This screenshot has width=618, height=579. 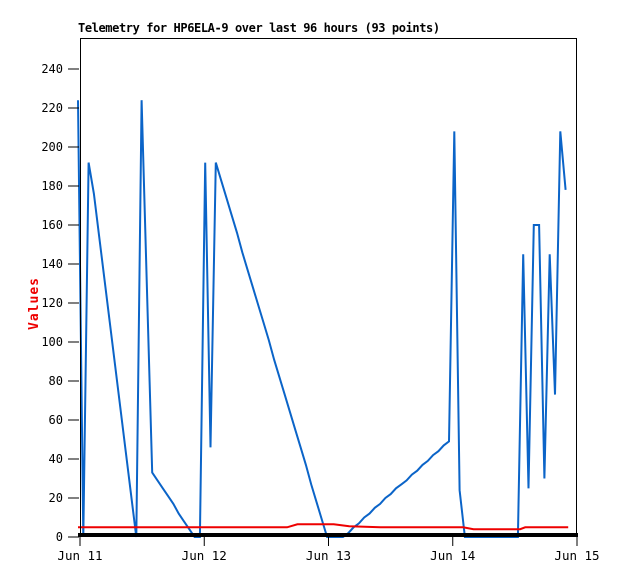 I want to click on y-tick-label: 0, so click(x=59, y=537).